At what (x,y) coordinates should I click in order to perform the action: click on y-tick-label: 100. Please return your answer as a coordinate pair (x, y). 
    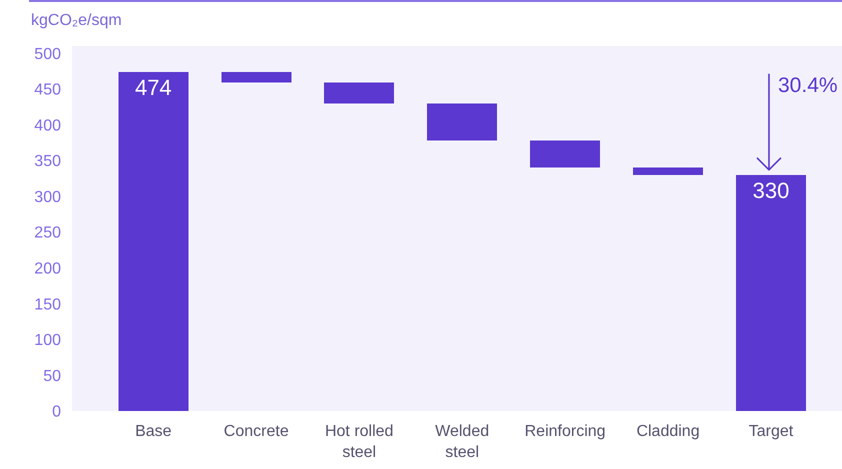
    Looking at the image, I should click on (48, 341).